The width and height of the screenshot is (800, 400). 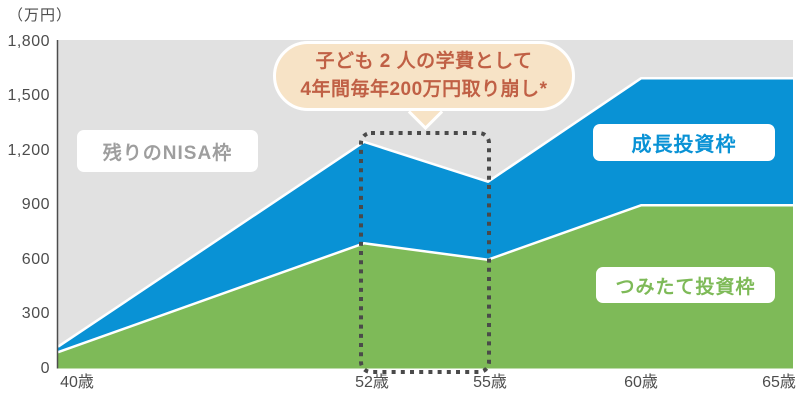 I want to click on withdrawal-annotation-bubble: 子ども 2 人の学費として 4年間毎年200万円取り崩し*, so click(x=424, y=76).